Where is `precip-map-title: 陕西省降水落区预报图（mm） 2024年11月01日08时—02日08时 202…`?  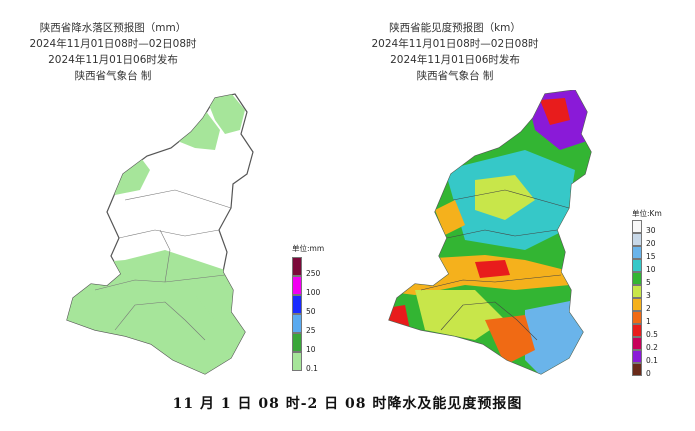
precip-map-title: 陕西省降水落区预报图（mm） 2024年11月01日08时—02日08时 202… is located at coordinates (113, 52).